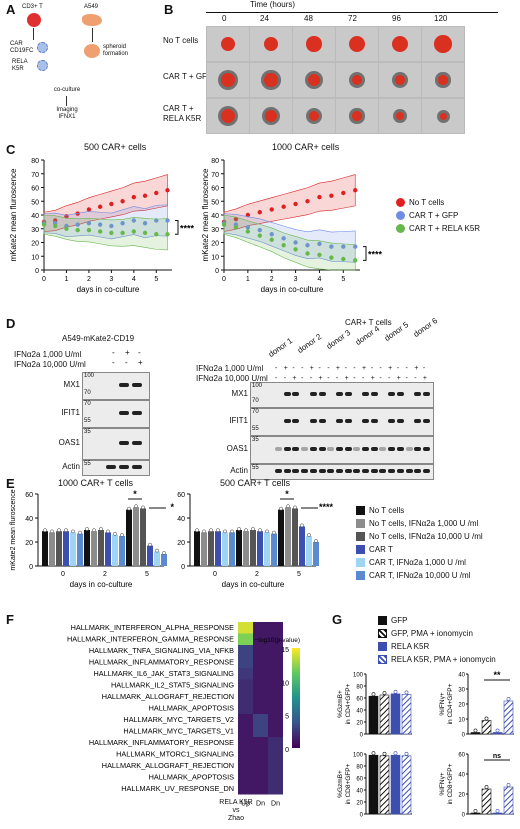  I want to click on legend-label: CAR T, so click(381, 549).